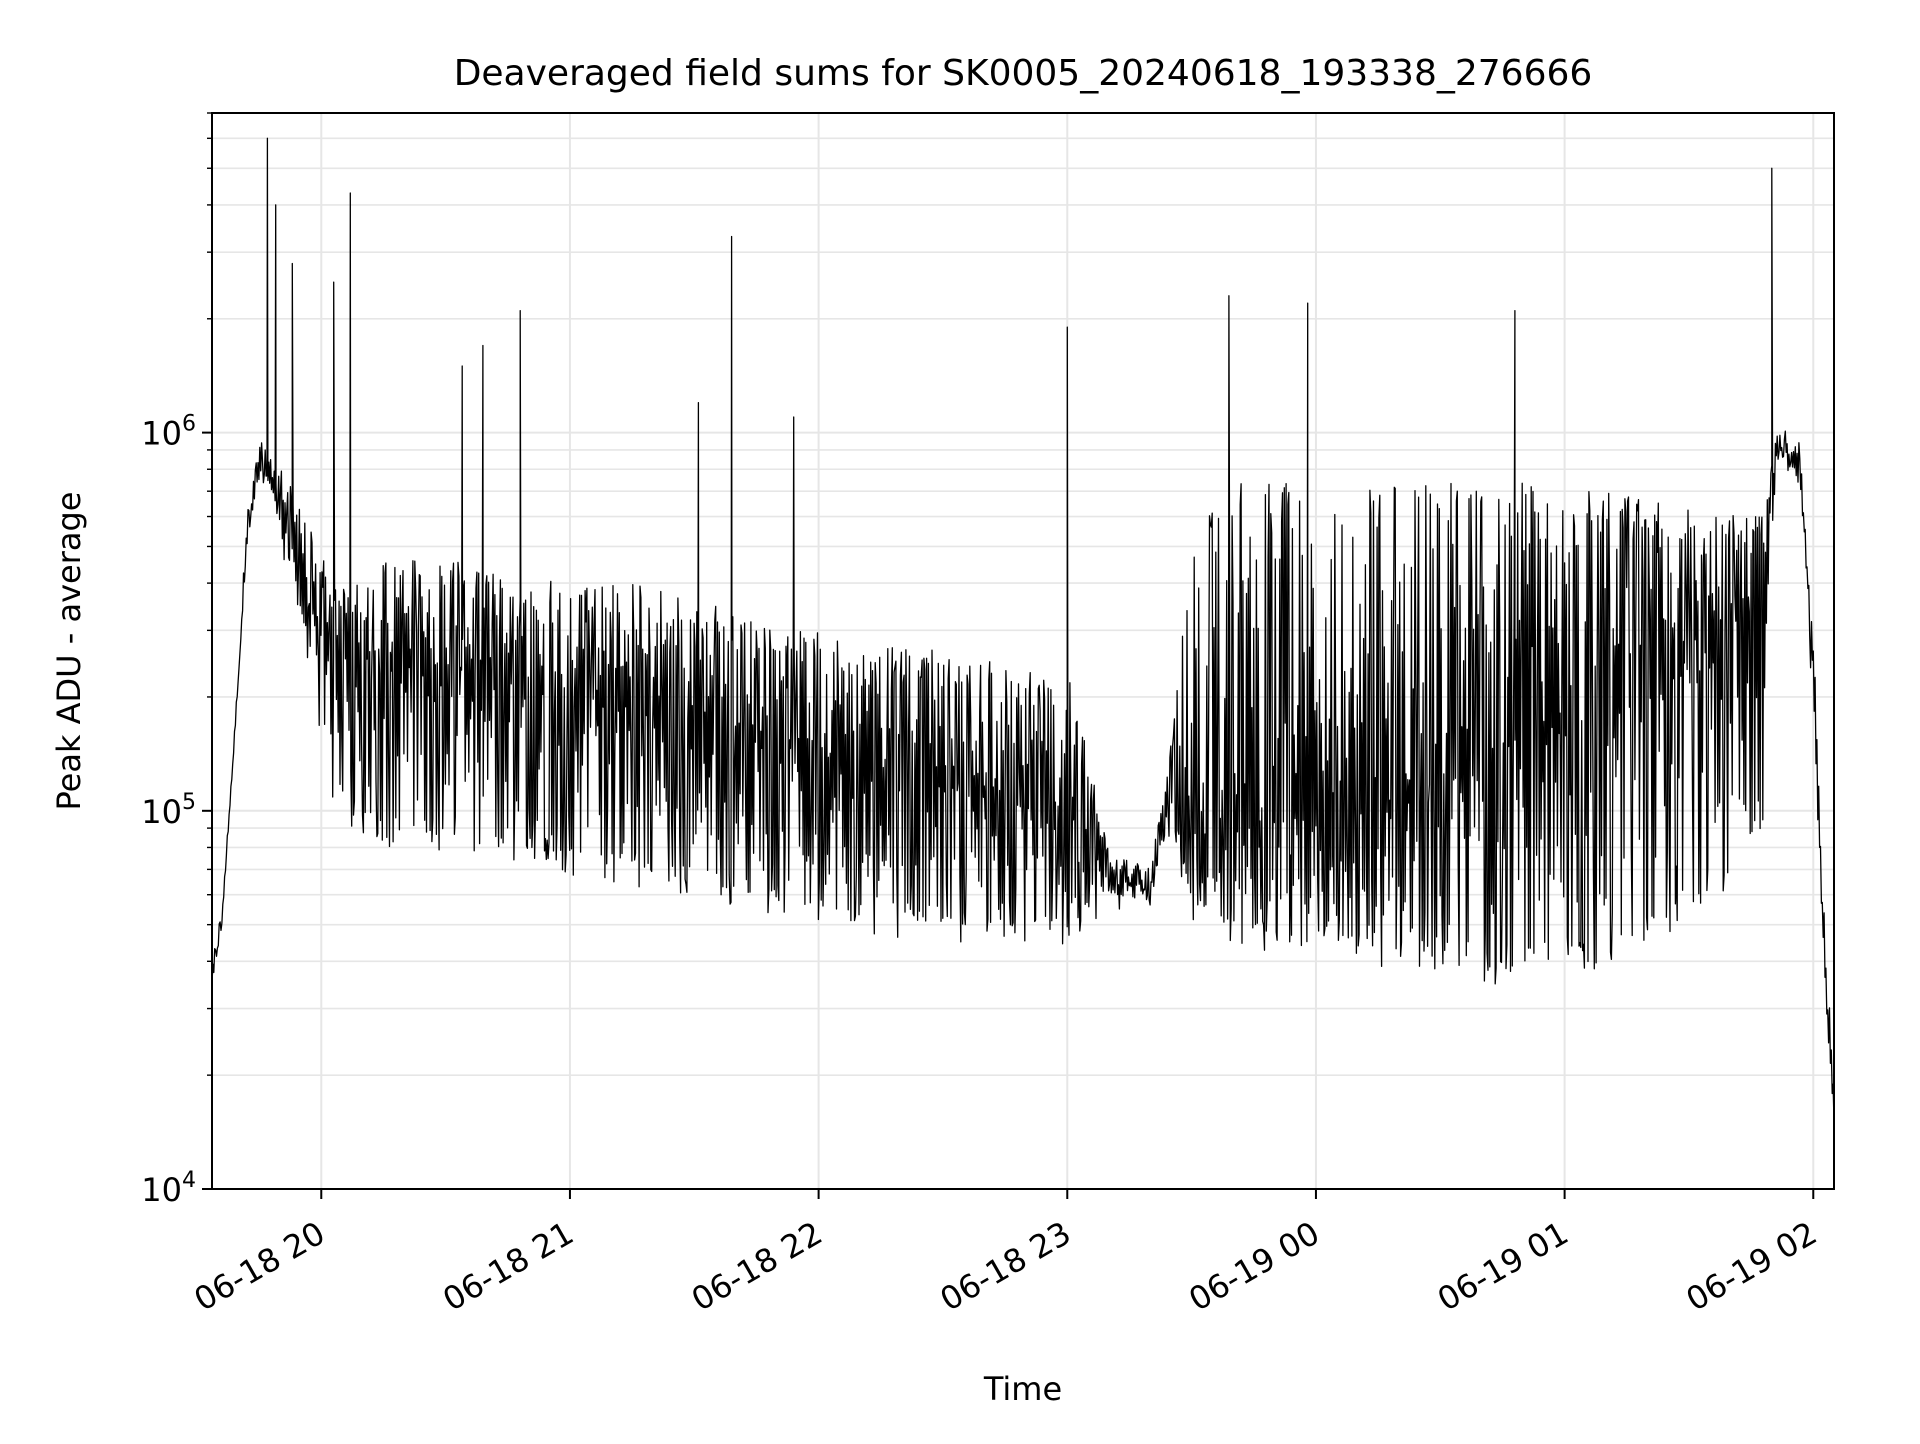 The height and width of the screenshot is (1444, 1920). What do you see at coordinates (508, 1266) in the screenshot?
I see `x-tick-label: 06-18 21` at bounding box center [508, 1266].